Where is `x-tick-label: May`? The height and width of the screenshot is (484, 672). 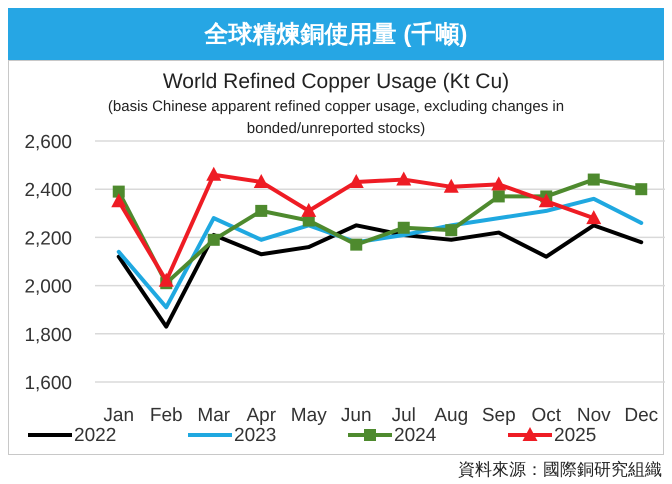 x-tick-label: May is located at coordinates (309, 415).